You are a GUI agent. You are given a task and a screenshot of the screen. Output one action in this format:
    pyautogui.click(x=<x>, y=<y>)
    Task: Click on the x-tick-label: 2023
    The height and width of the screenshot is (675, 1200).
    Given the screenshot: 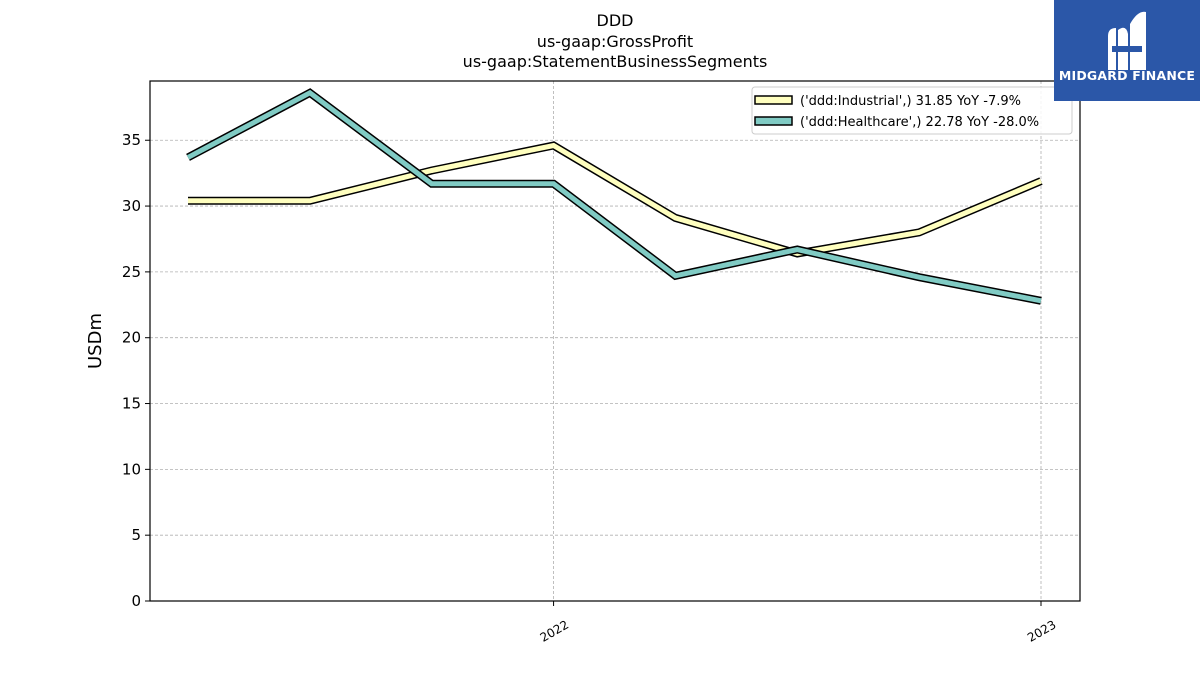 What is the action you would take?
    pyautogui.click(x=1041, y=630)
    